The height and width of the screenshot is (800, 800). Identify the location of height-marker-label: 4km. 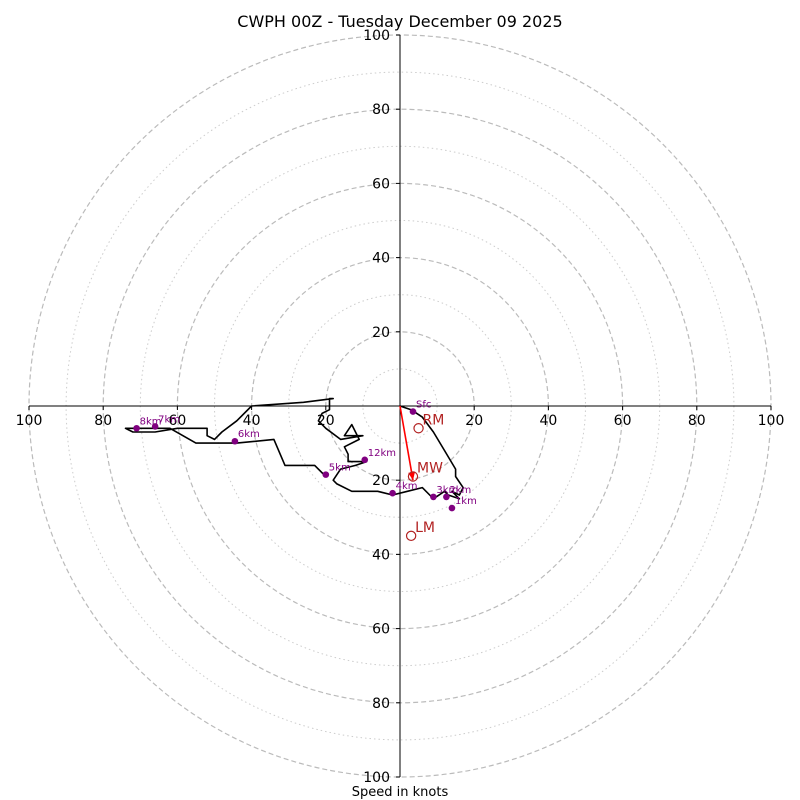
(407, 486).